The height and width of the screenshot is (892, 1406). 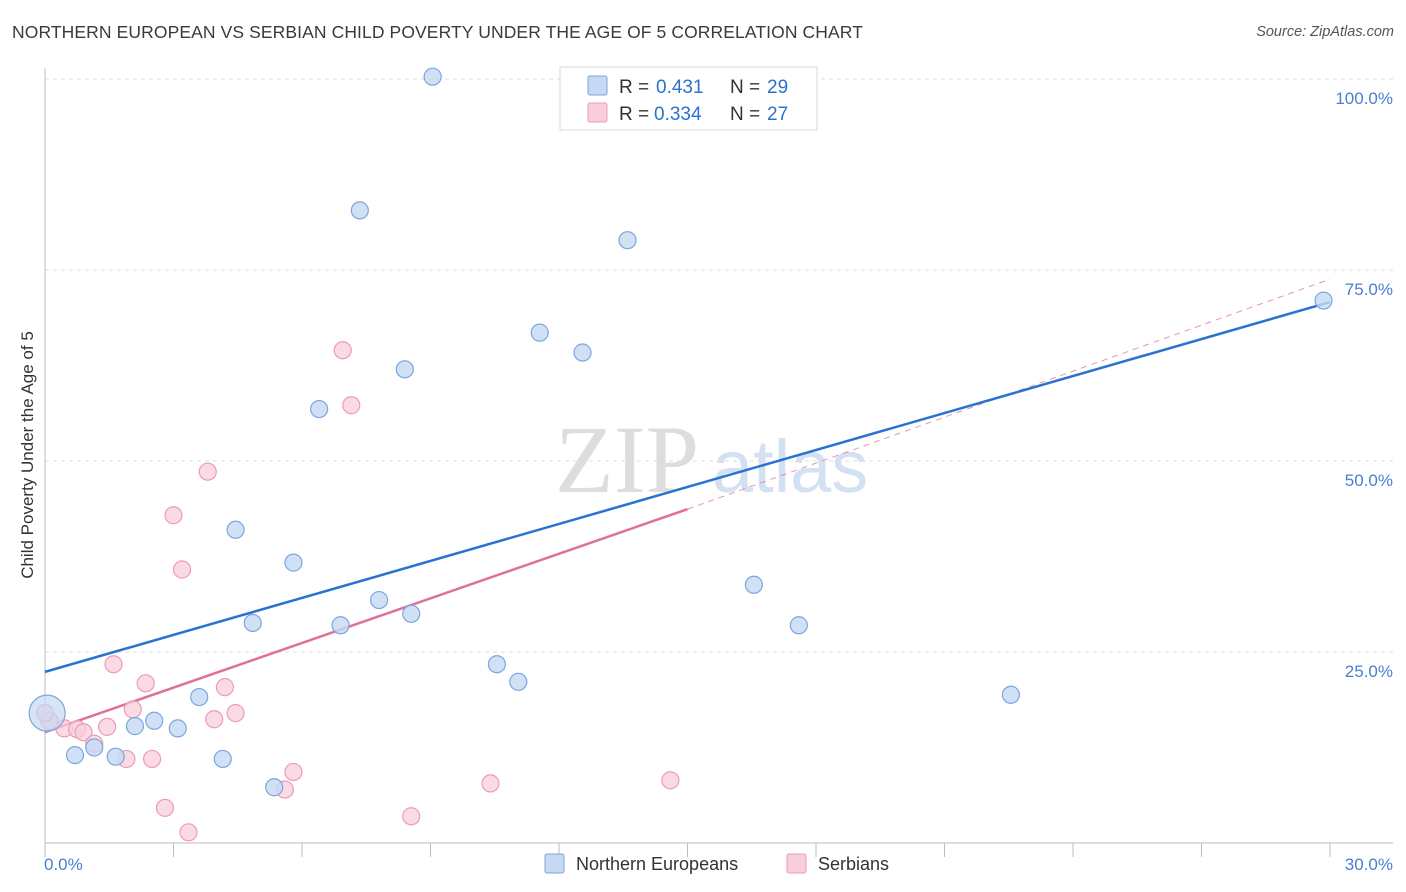 What do you see at coordinates (745, 114) in the screenshot?
I see `legend-n-label-2: N =` at bounding box center [745, 114].